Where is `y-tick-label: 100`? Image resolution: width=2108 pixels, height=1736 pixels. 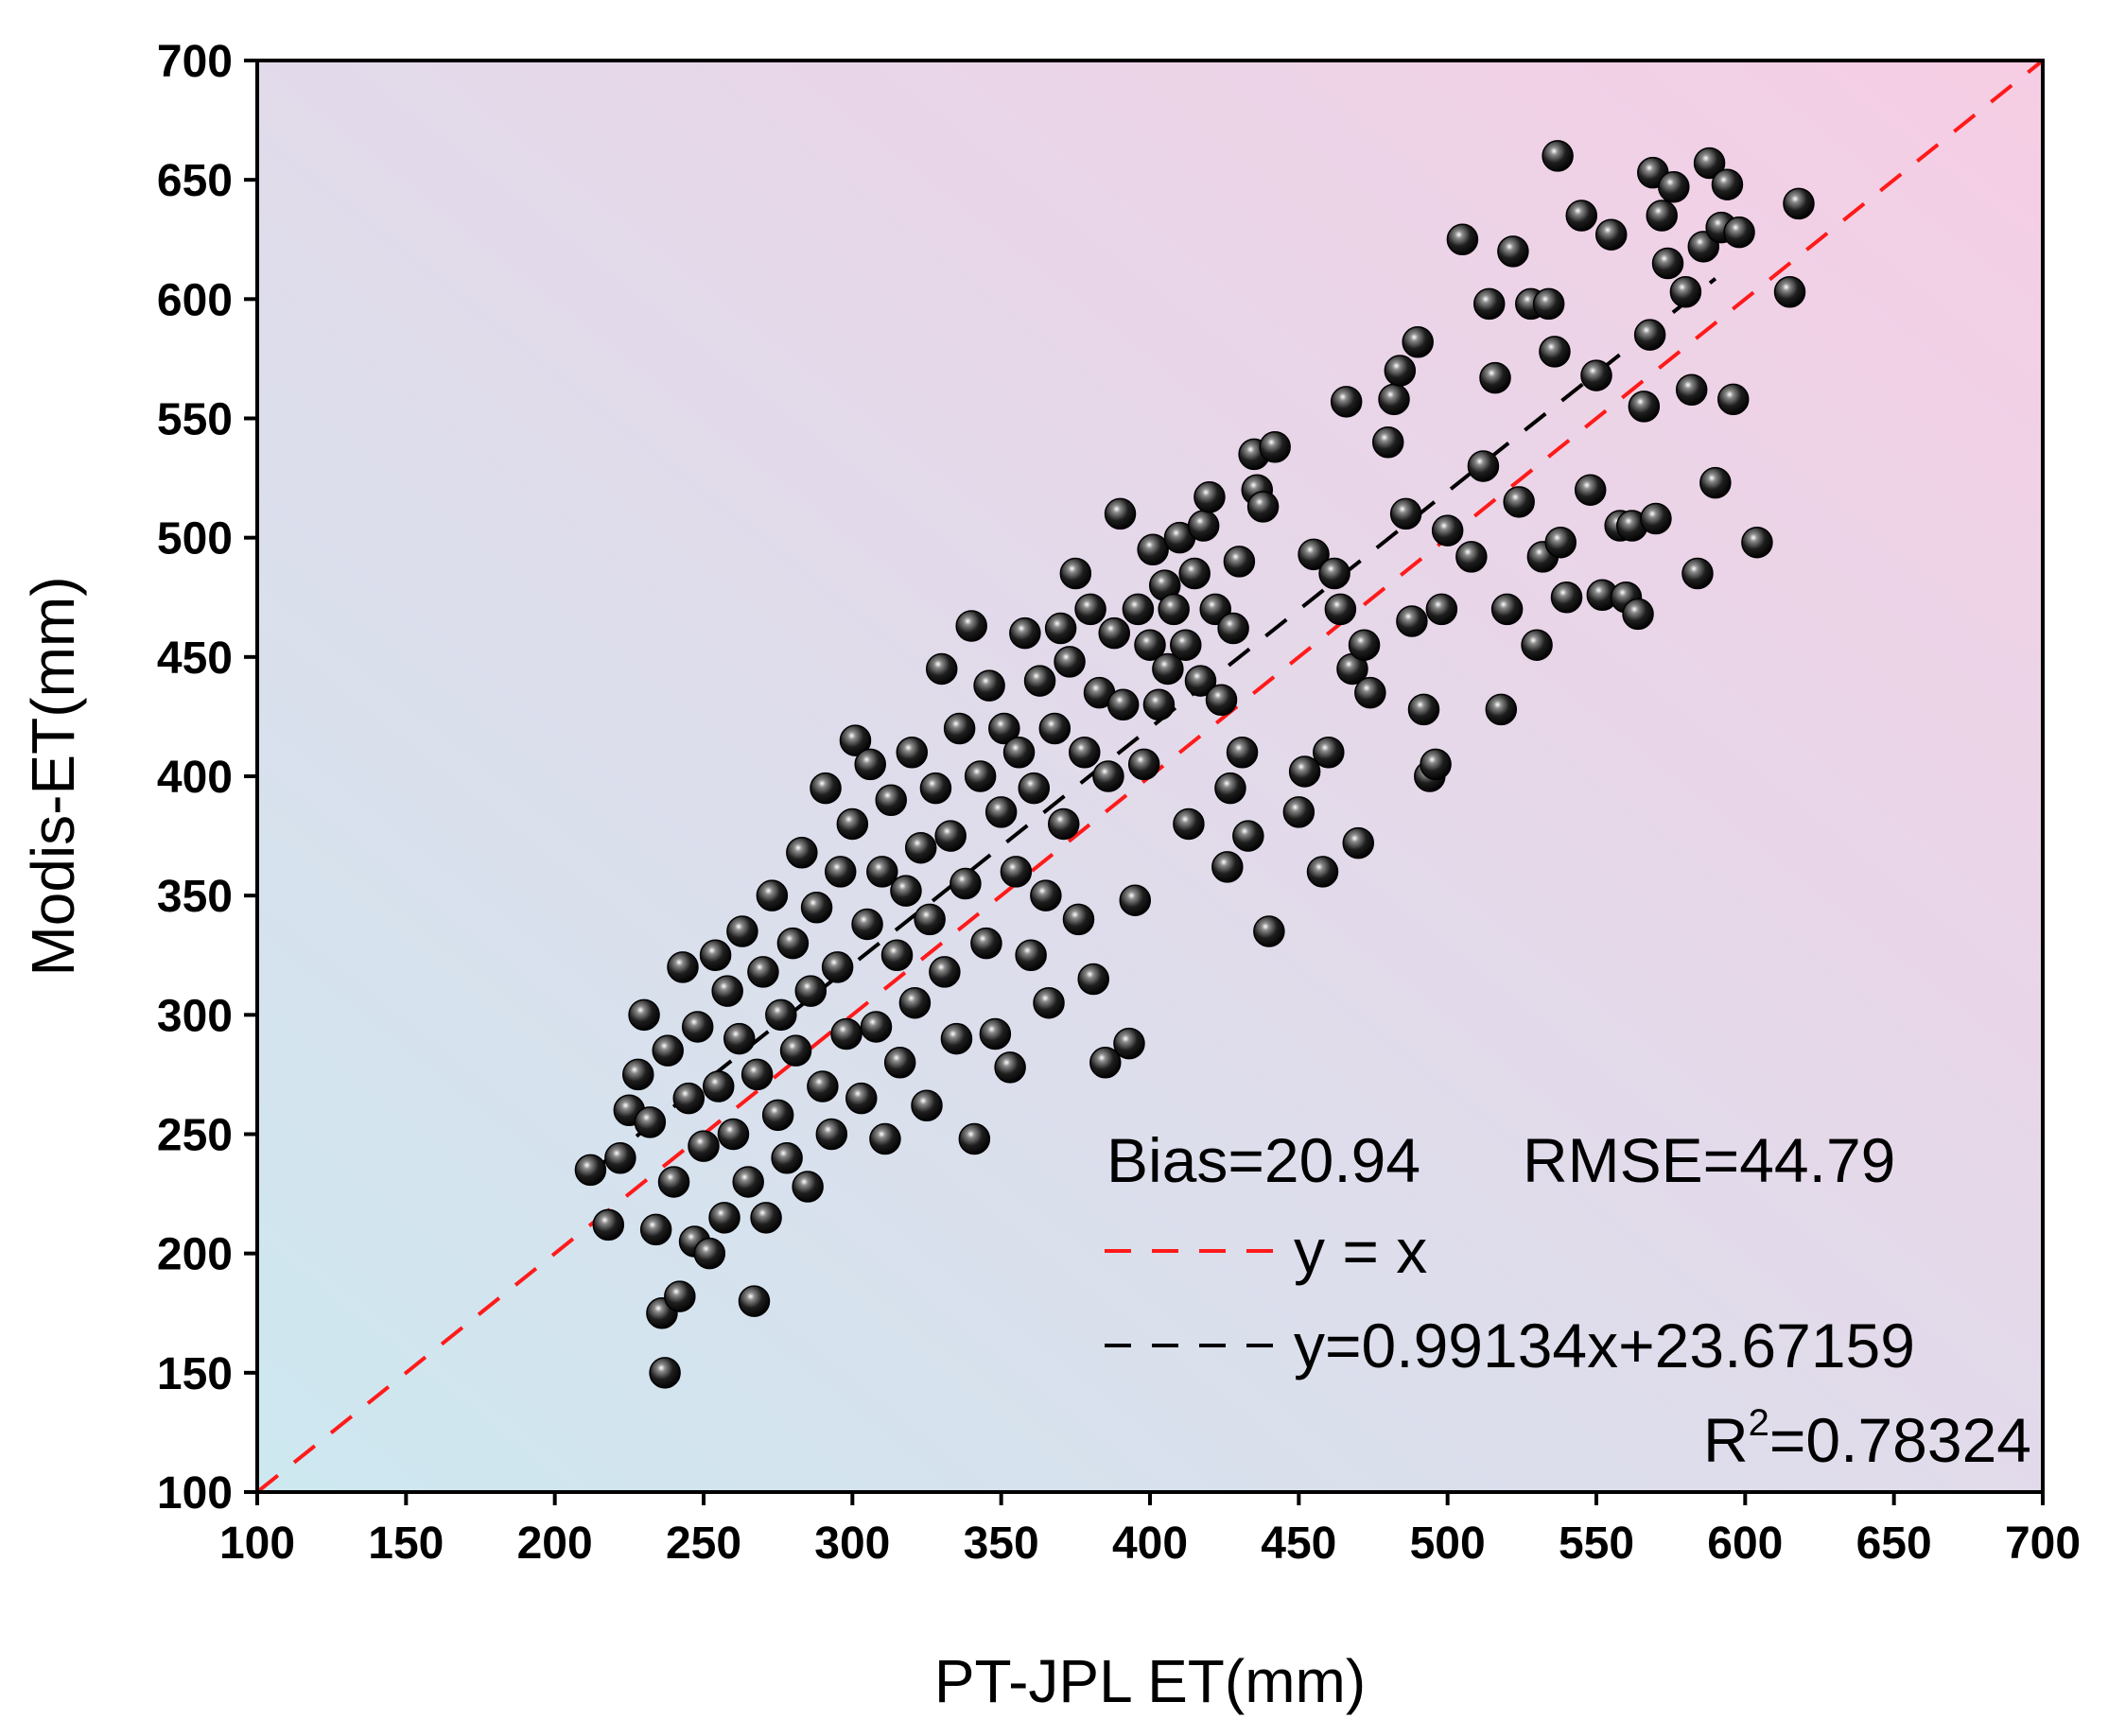
y-tick-label: 100 is located at coordinates (195, 1493).